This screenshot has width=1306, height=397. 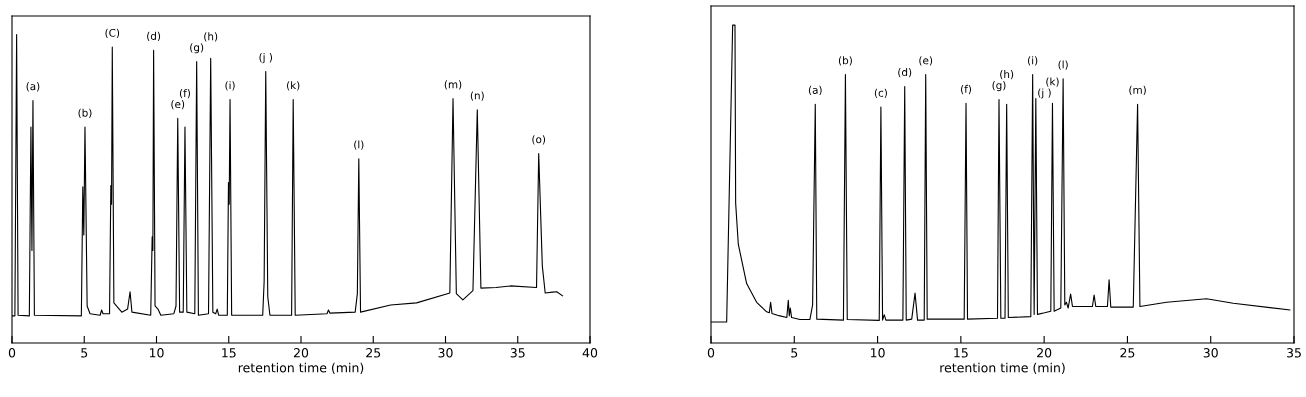 What do you see at coordinates (477, 96) in the screenshot?
I see `annotation: (n)` at bounding box center [477, 96].